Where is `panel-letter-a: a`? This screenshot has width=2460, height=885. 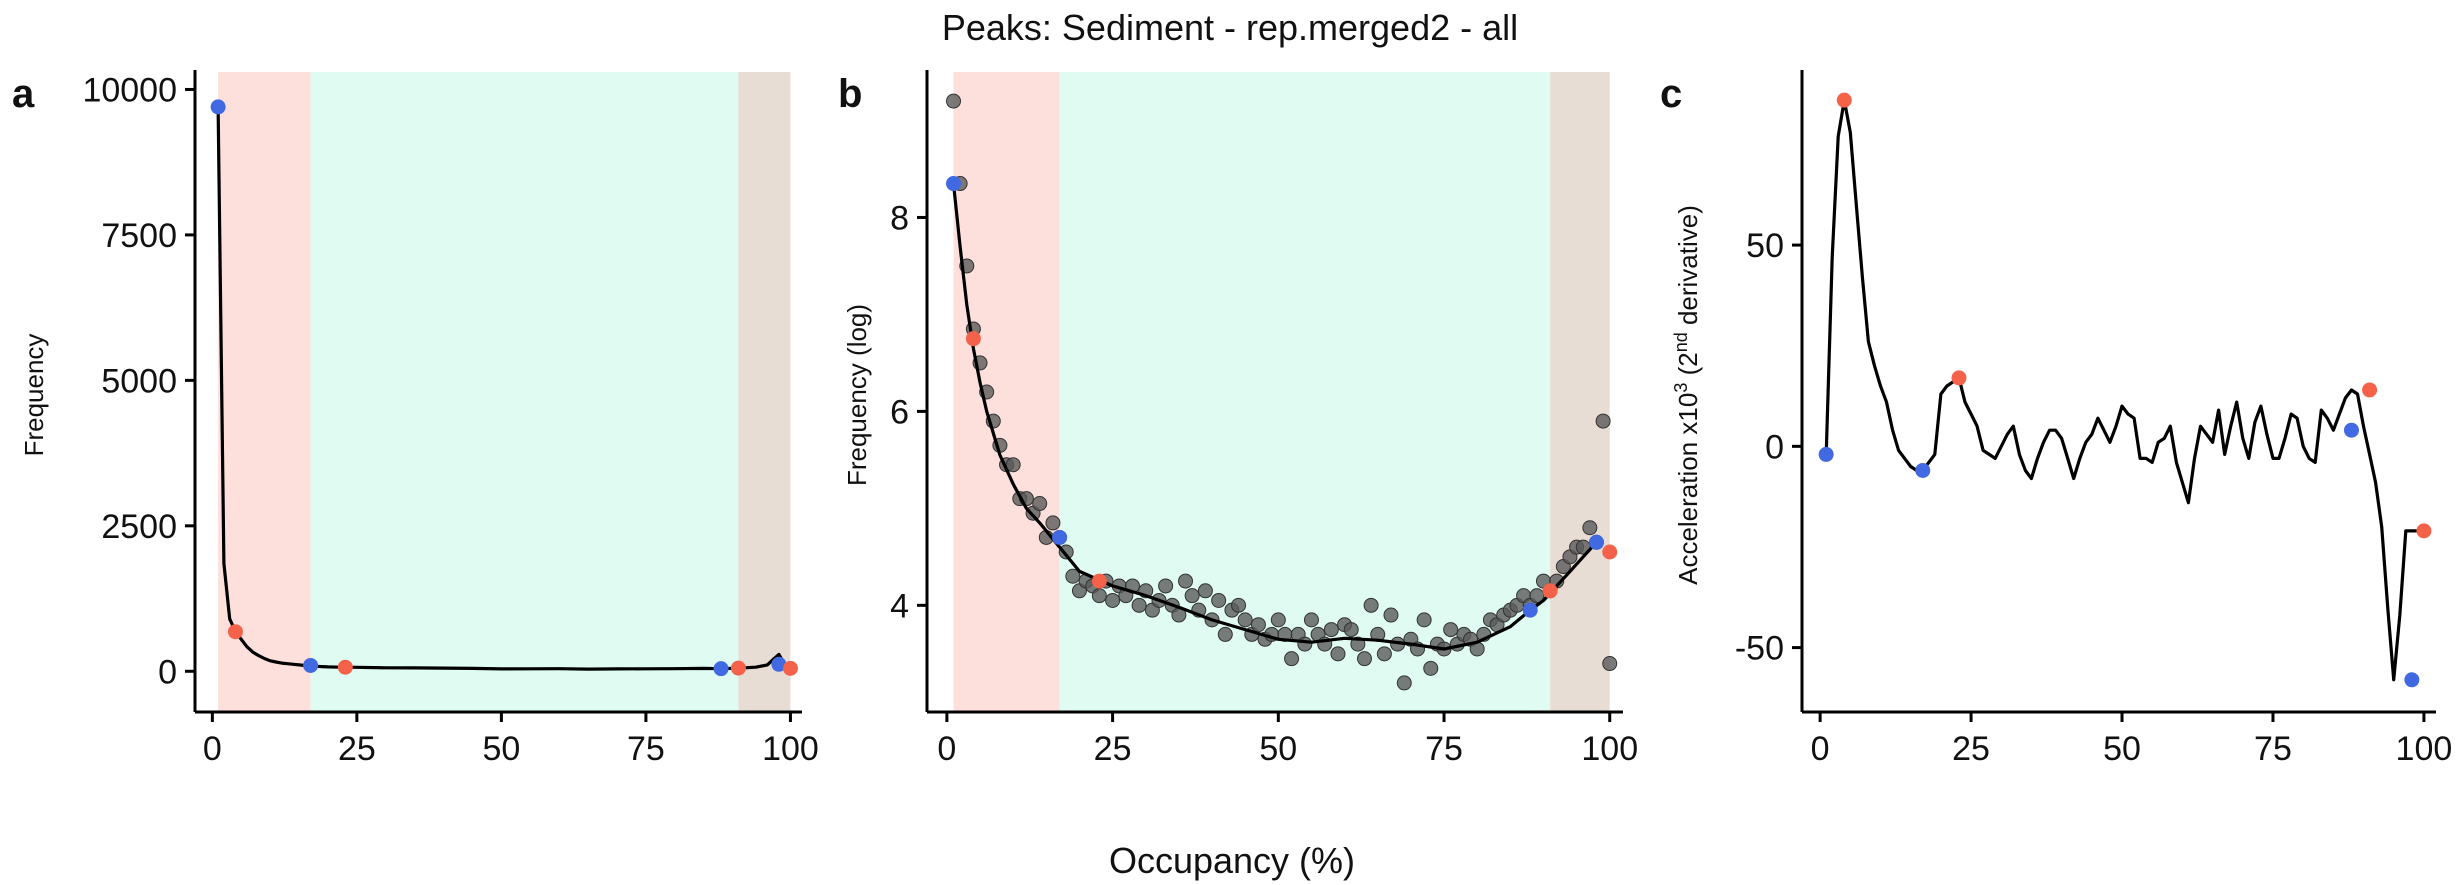
panel-letter-a: a is located at coordinates (23, 94).